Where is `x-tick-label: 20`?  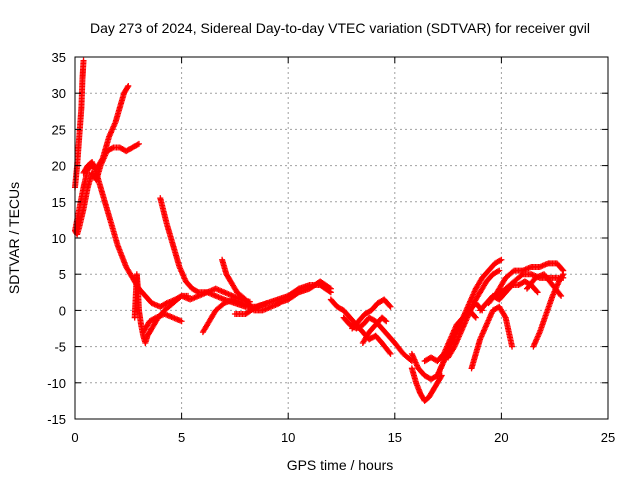 x-tick-label: 20 is located at coordinates (501, 437).